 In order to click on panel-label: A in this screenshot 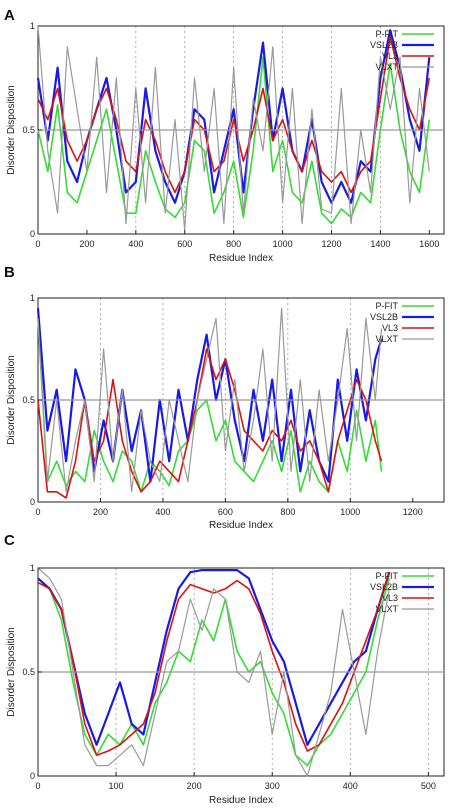, I will do `click(9, 15)`.